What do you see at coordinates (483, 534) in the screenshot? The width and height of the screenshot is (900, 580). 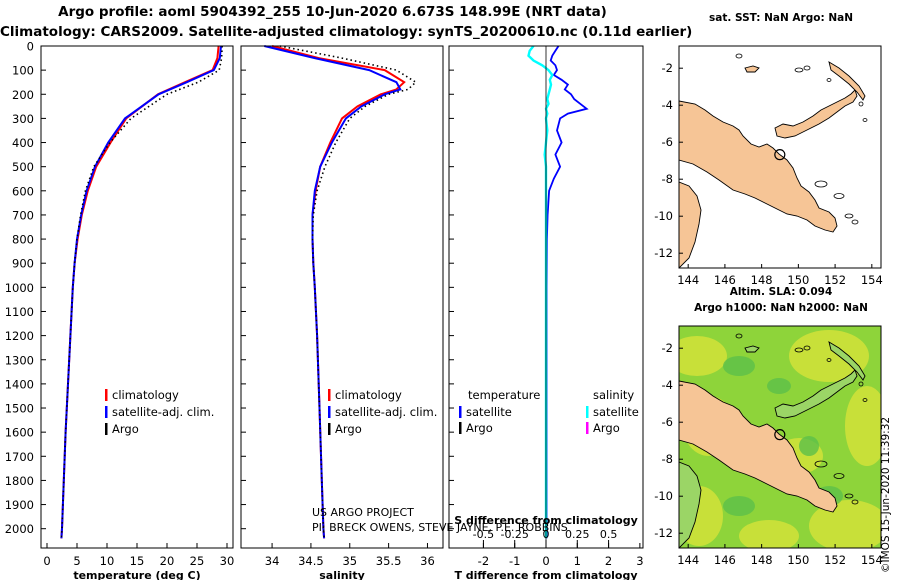 I see `dS-tick-label--0.5: -0.5` at bounding box center [483, 534].